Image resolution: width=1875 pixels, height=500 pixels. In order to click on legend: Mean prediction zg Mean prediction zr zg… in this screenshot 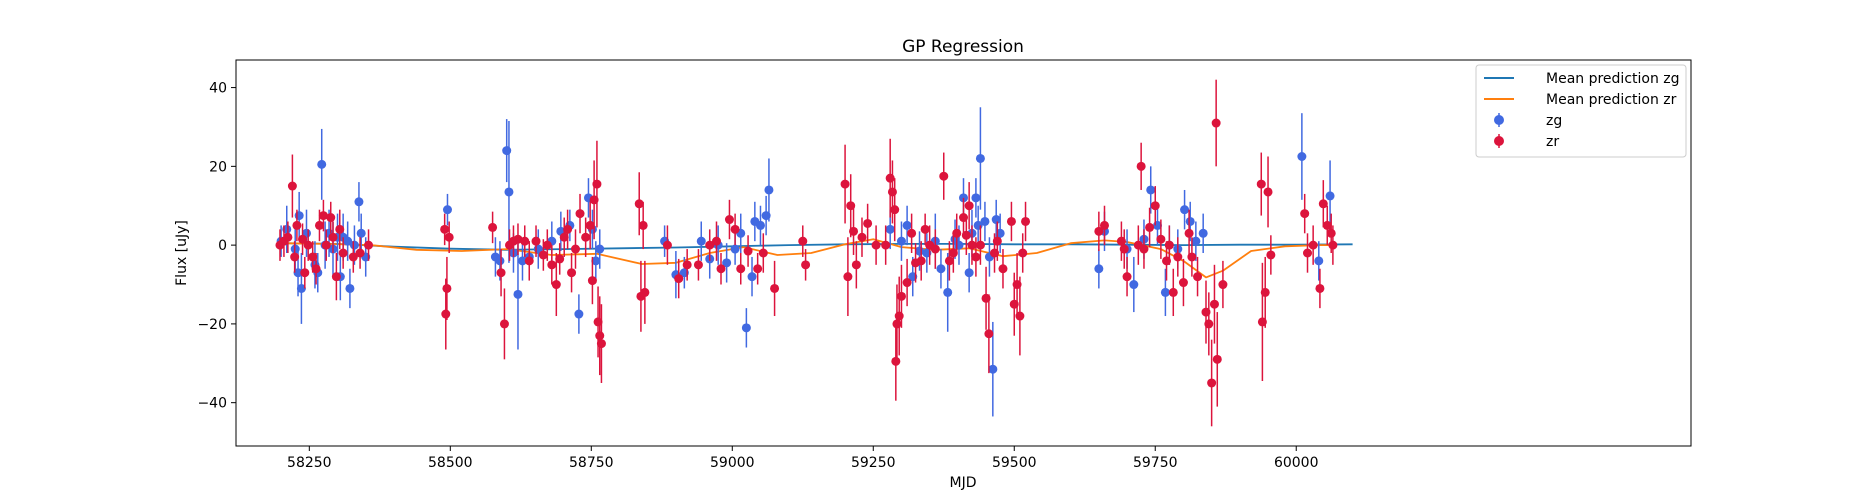, I will do `click(1581, 111)`.